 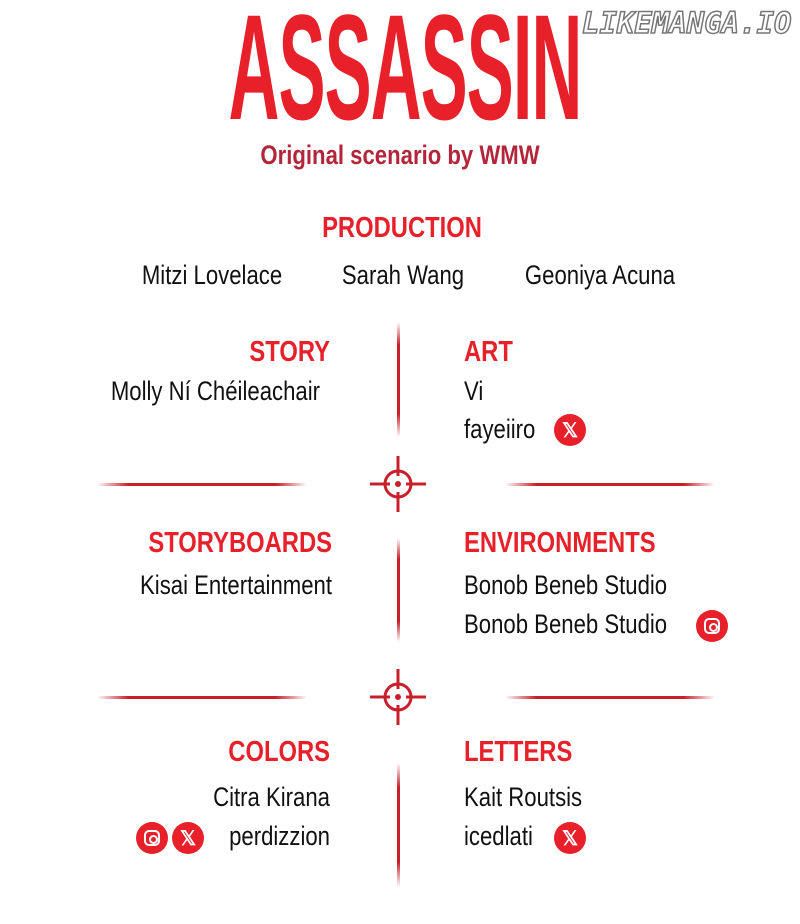 I want to click on title: ASSASSIN, so click(x=405, y=75).